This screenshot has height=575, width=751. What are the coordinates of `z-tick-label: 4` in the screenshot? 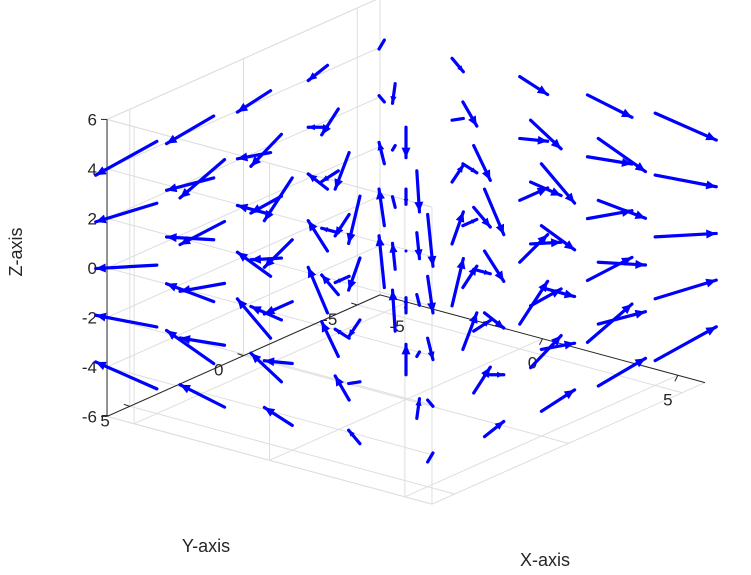 It's located at (92, 169).